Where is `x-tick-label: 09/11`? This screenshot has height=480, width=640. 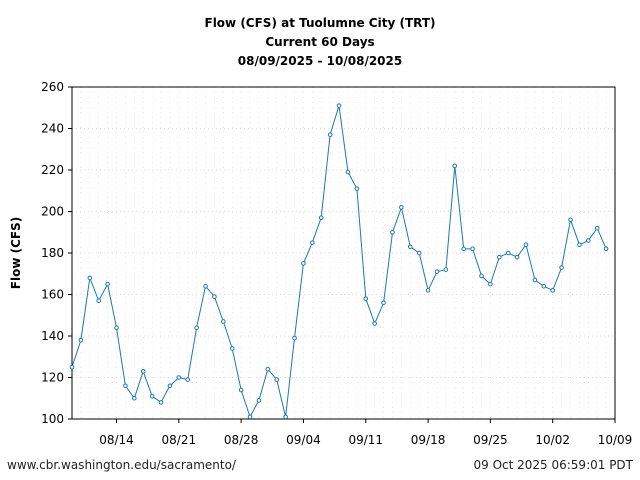 x-tick-label: 09/11 is located at coordinates (365, 440).